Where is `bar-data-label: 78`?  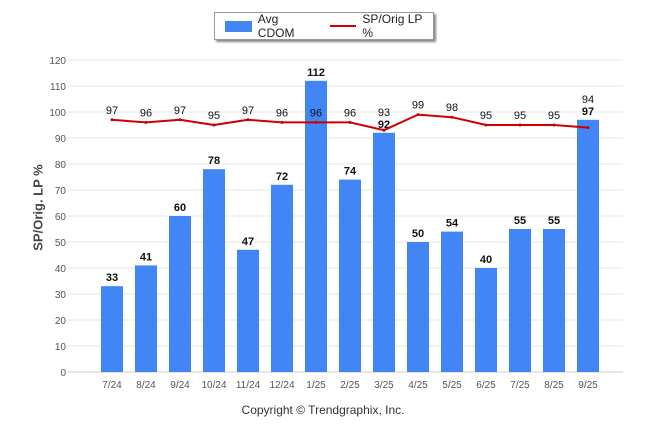 bar-data-label: 78 is located at coordinates (214, 161).